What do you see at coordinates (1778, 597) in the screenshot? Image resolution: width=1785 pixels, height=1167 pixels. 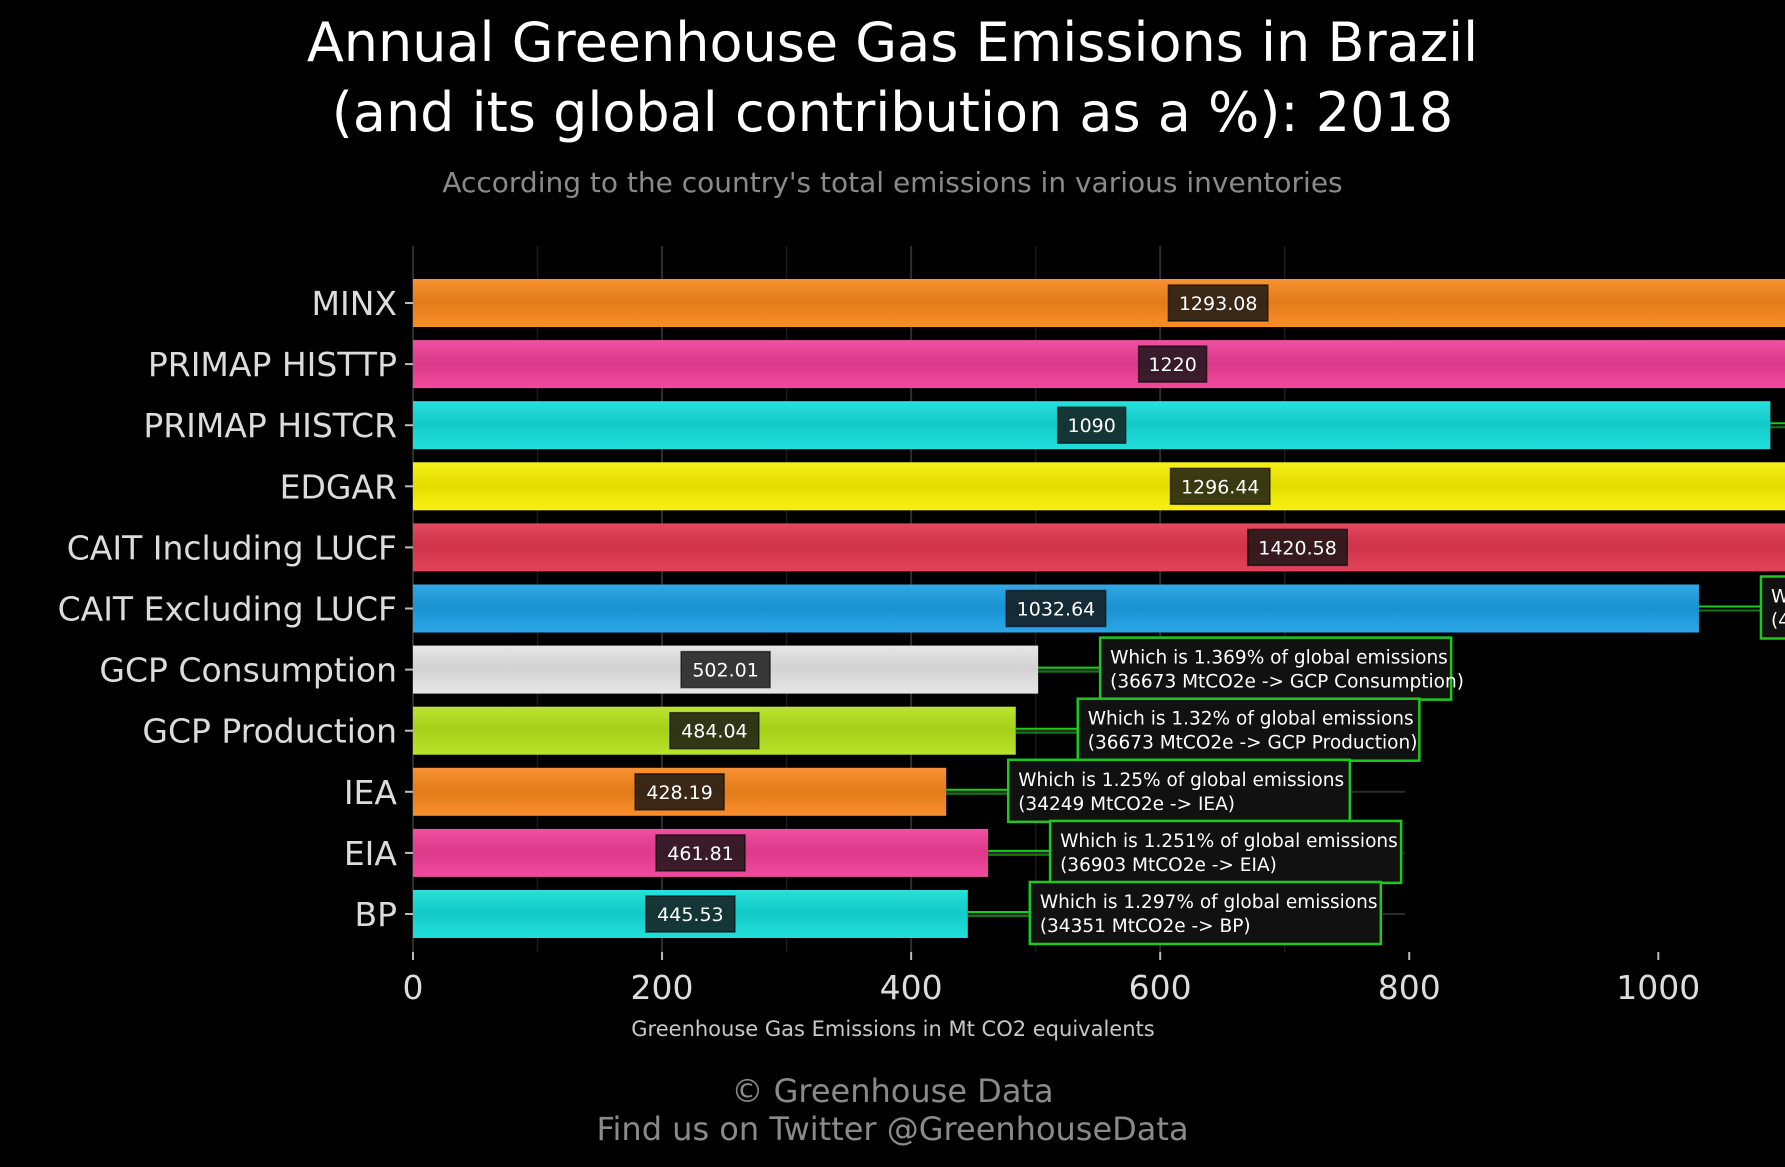 I see `annotation-line1-5: Which is 2.172% of global emissions` at bounding box center [1778, 597].